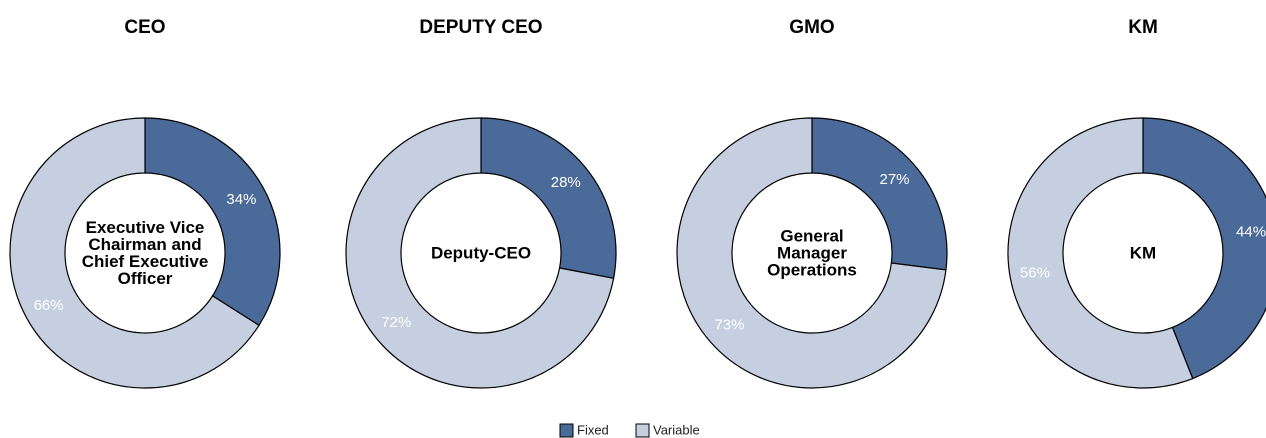 This screenshot has width=1266, height=438. What do you see at coordinates (144, 27) in the screenshot?
I see `chart-title: CEO` at bounding box center [144, 27].